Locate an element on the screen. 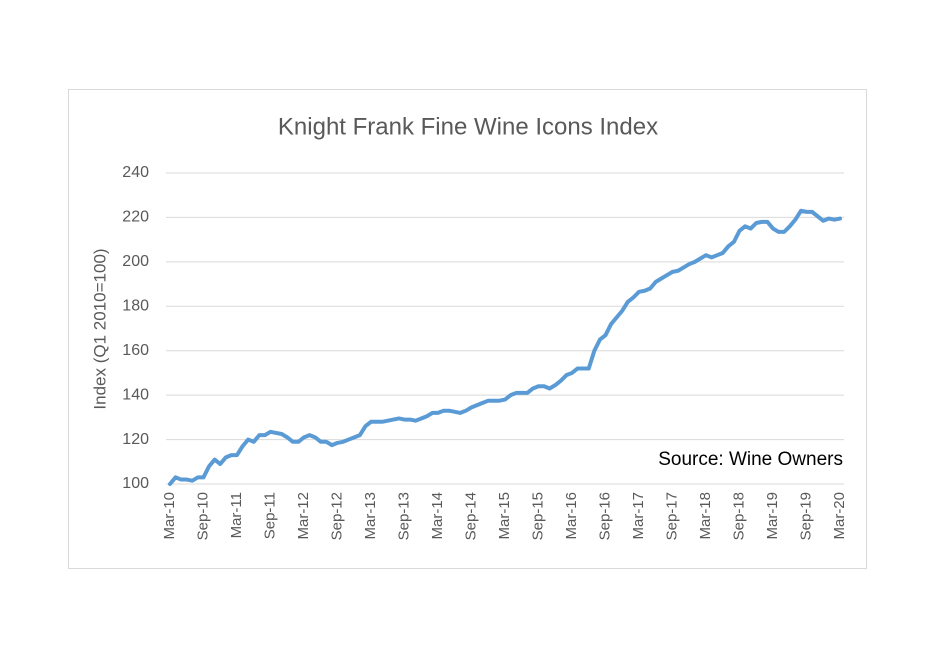  chart-title: Knight Frank Fine Wine Icons Index is located at coordinates (468, 126).